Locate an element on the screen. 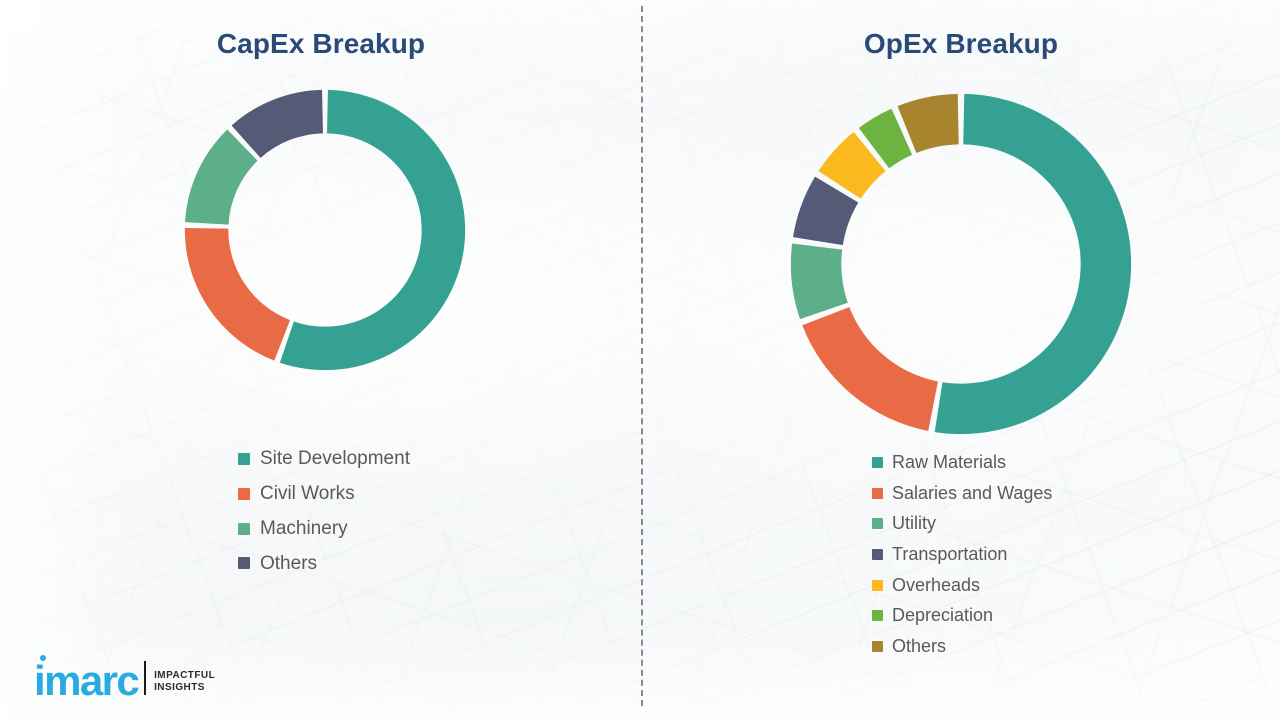 Image resolution: width=1280 pixels, height=720 pixels. legend-item: Raw Materials is located at coordinates (962, 462).